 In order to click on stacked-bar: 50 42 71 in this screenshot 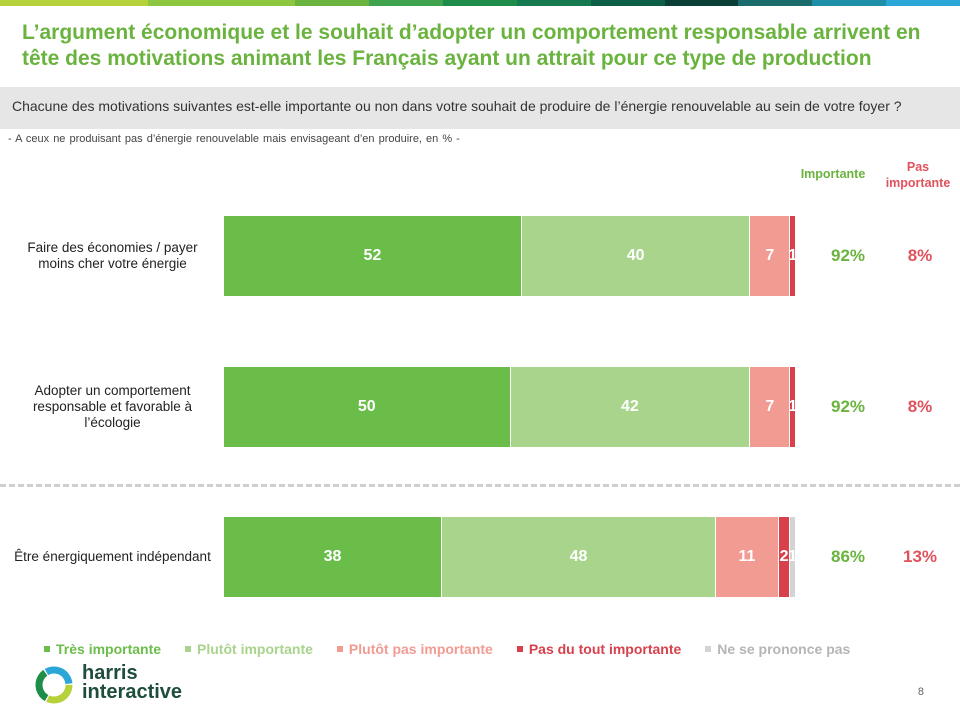, I will do `click(509, 407)`.